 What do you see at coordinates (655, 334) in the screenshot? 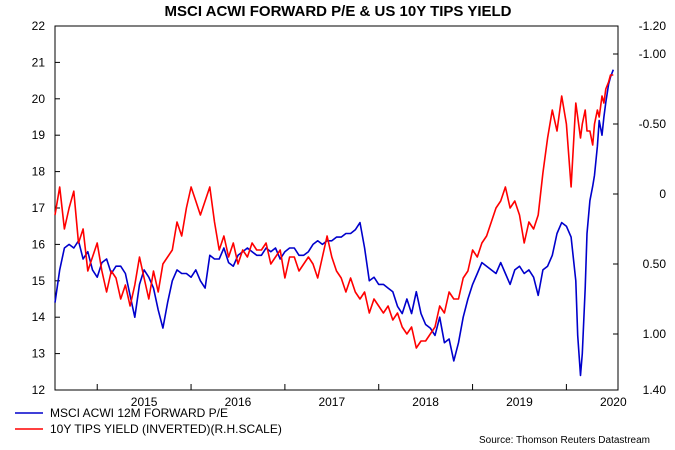
I see `right-tick-label-5: 1.00` at bounding box center [655, 334].